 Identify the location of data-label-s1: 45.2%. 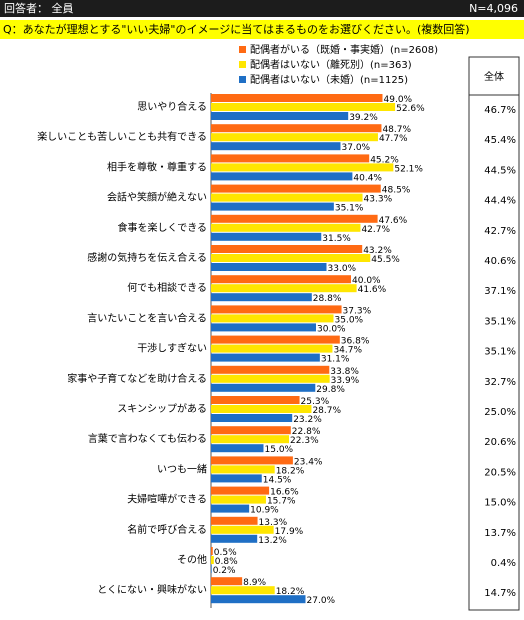
(384, 160).